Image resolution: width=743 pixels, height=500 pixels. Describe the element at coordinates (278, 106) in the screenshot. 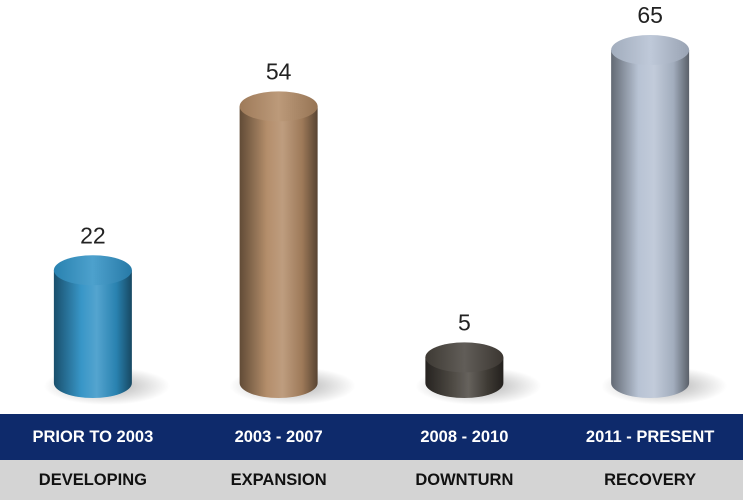

I see `bar-top-expansion` at that location.